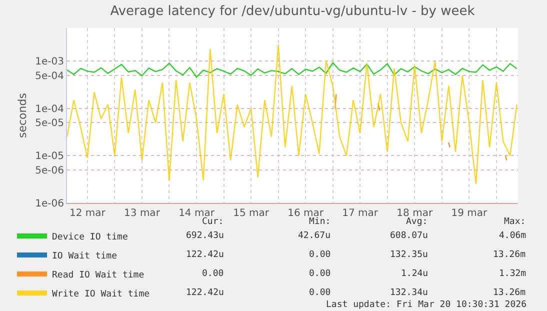 Image resolution: width=547 pixels, height=311 pixels. What do you see at coordinates (251, 213) in the screenshot?
I see `x-tick-label: 15 mar` at bounding box center [251, 213].